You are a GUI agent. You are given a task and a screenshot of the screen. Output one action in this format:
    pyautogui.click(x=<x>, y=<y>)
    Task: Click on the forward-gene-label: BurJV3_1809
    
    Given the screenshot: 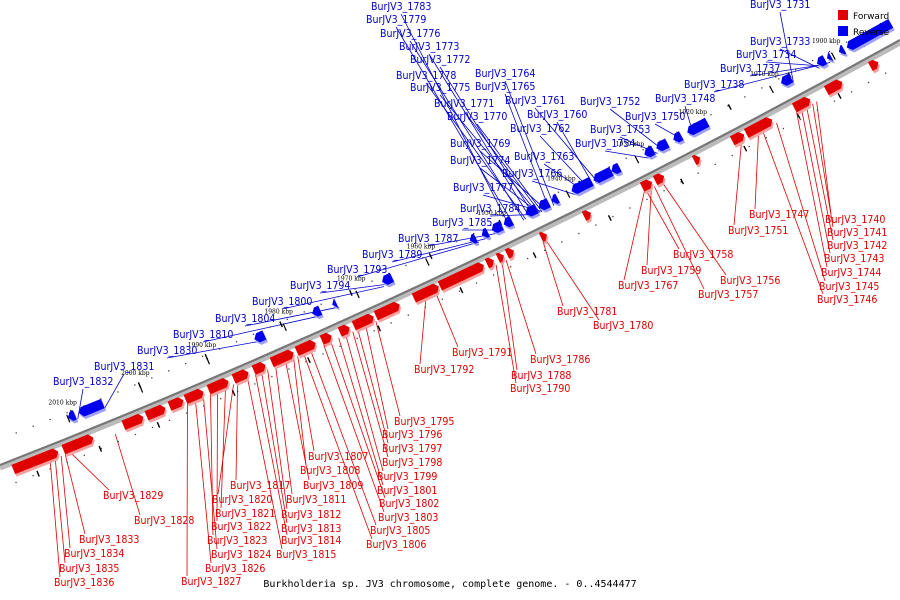 What is the action you would take?
    pyautogui.click(x=333, y=486)
    